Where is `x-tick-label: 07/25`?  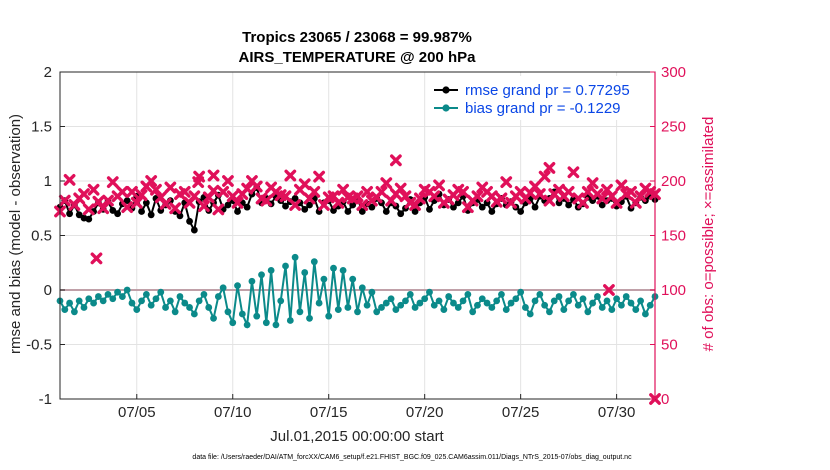 x-tick-label: 07/25 is located at coordinates (521, 412).